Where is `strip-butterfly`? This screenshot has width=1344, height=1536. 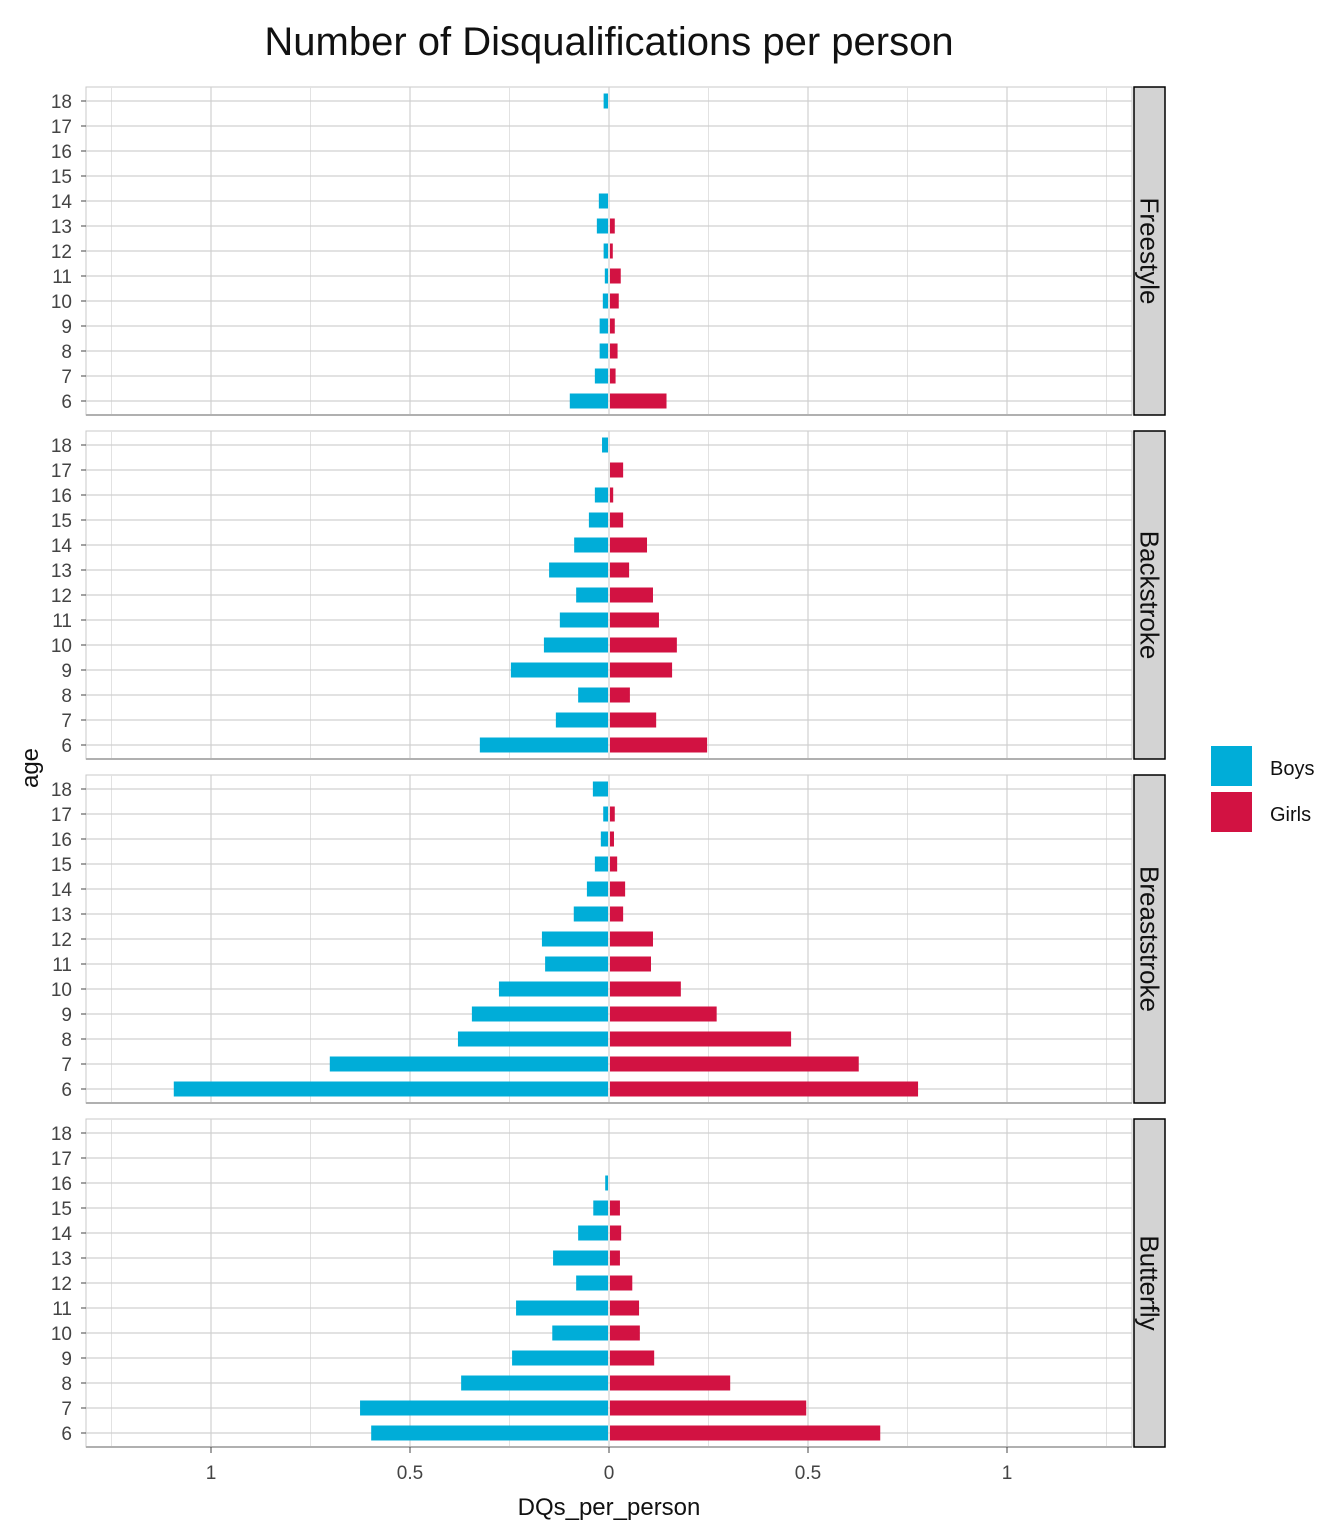
strip-butterfly is located at coordinates (1149, 1283).